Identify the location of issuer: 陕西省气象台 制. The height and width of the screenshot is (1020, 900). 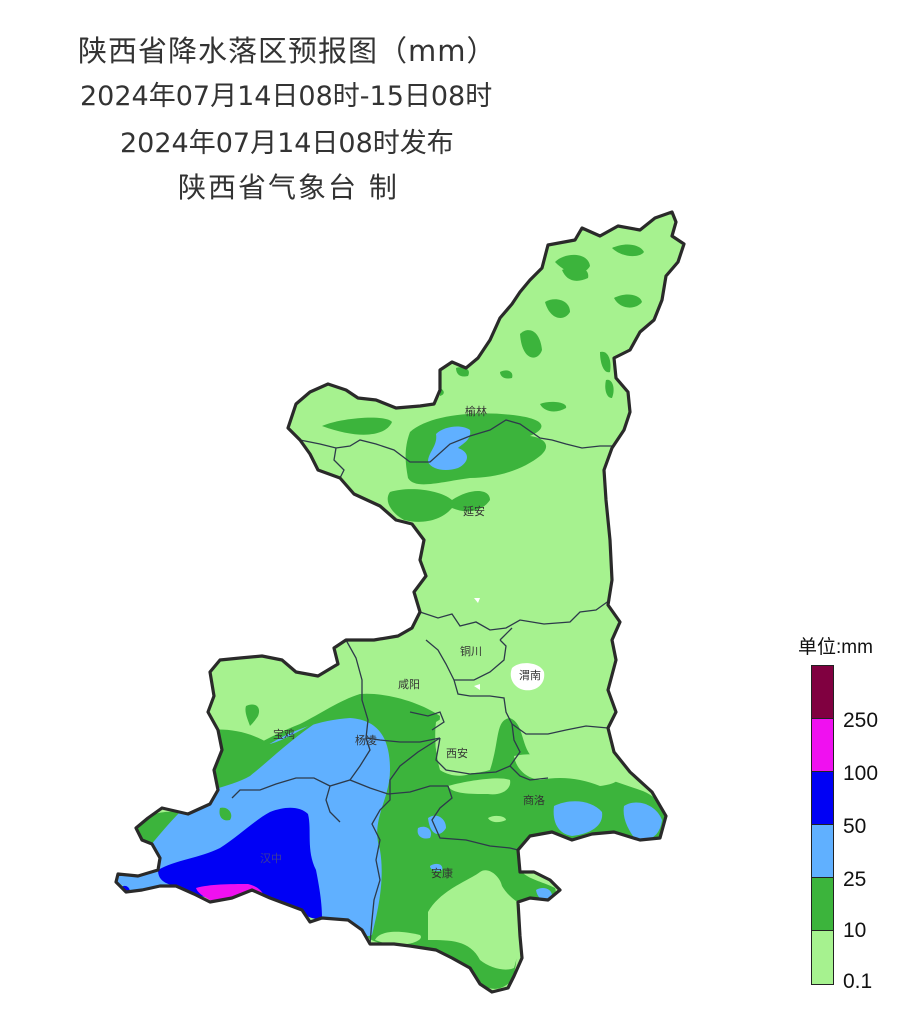
(288, 187).